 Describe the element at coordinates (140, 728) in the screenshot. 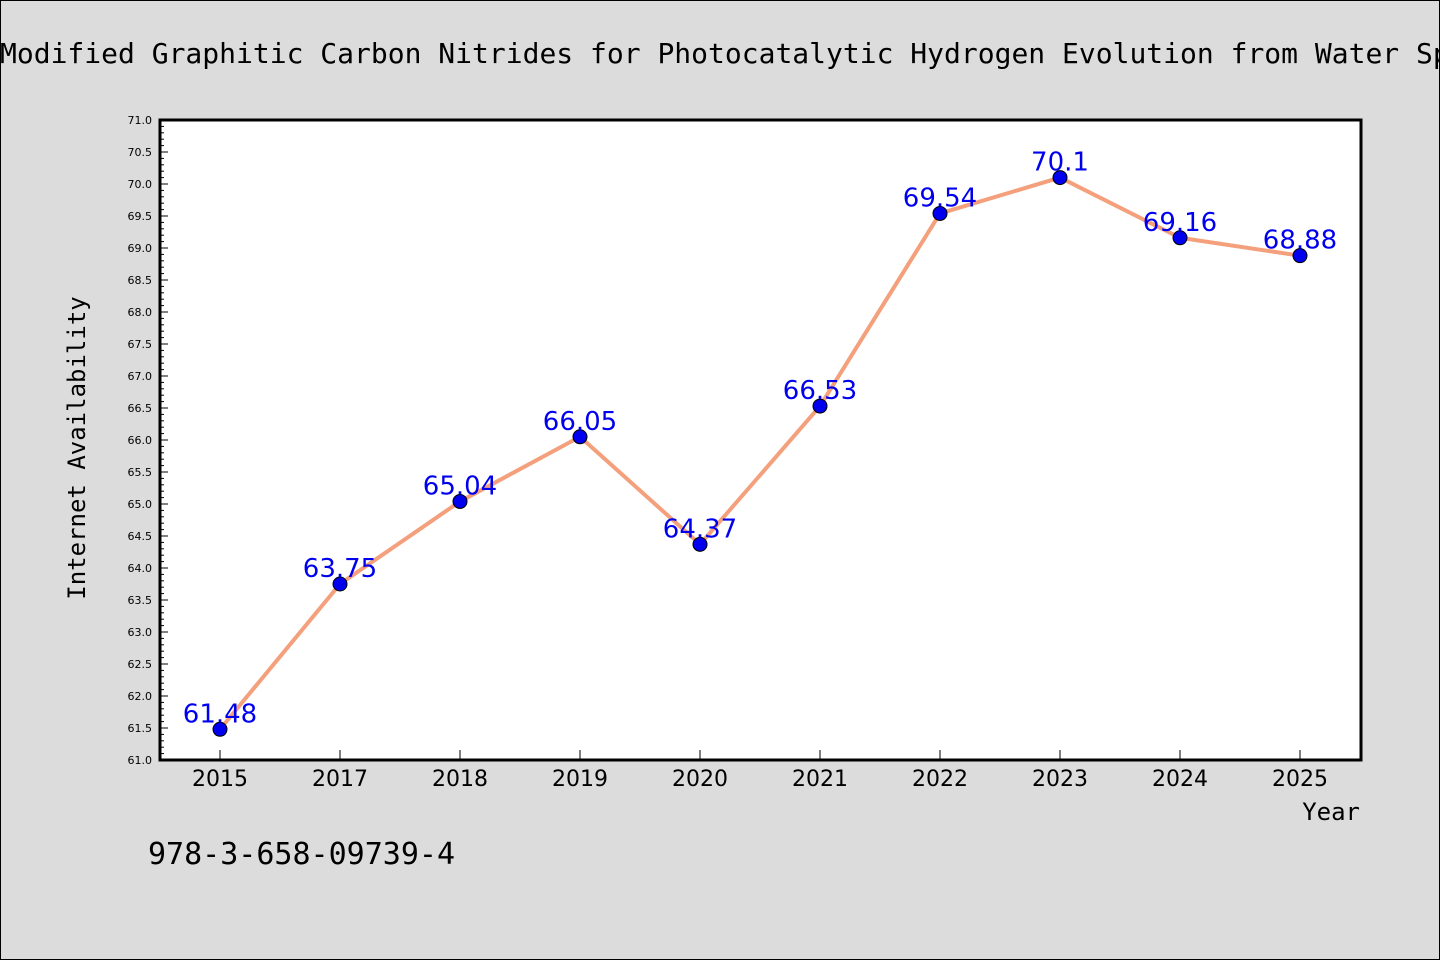

I see `y-tick-label: 61.5` at that location.